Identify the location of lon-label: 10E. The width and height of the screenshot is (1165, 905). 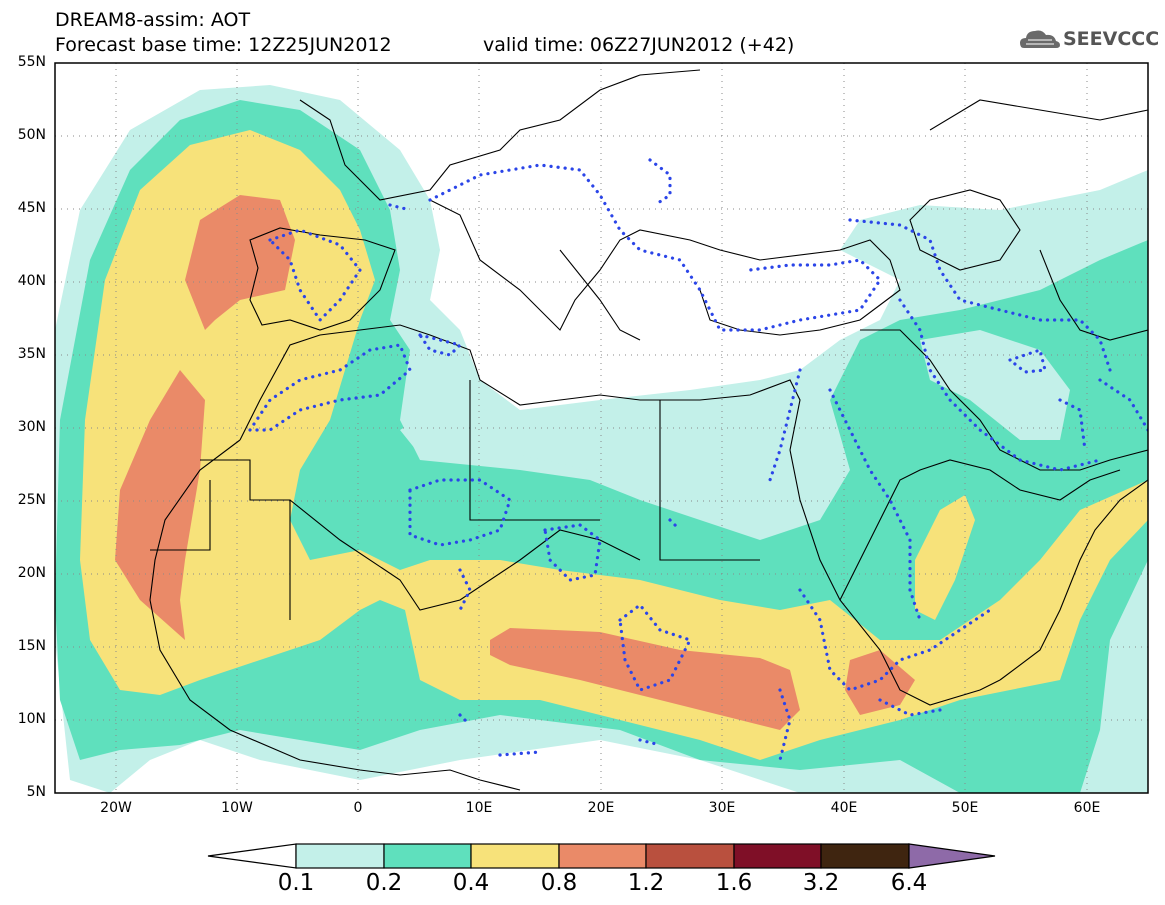
(479, 808).